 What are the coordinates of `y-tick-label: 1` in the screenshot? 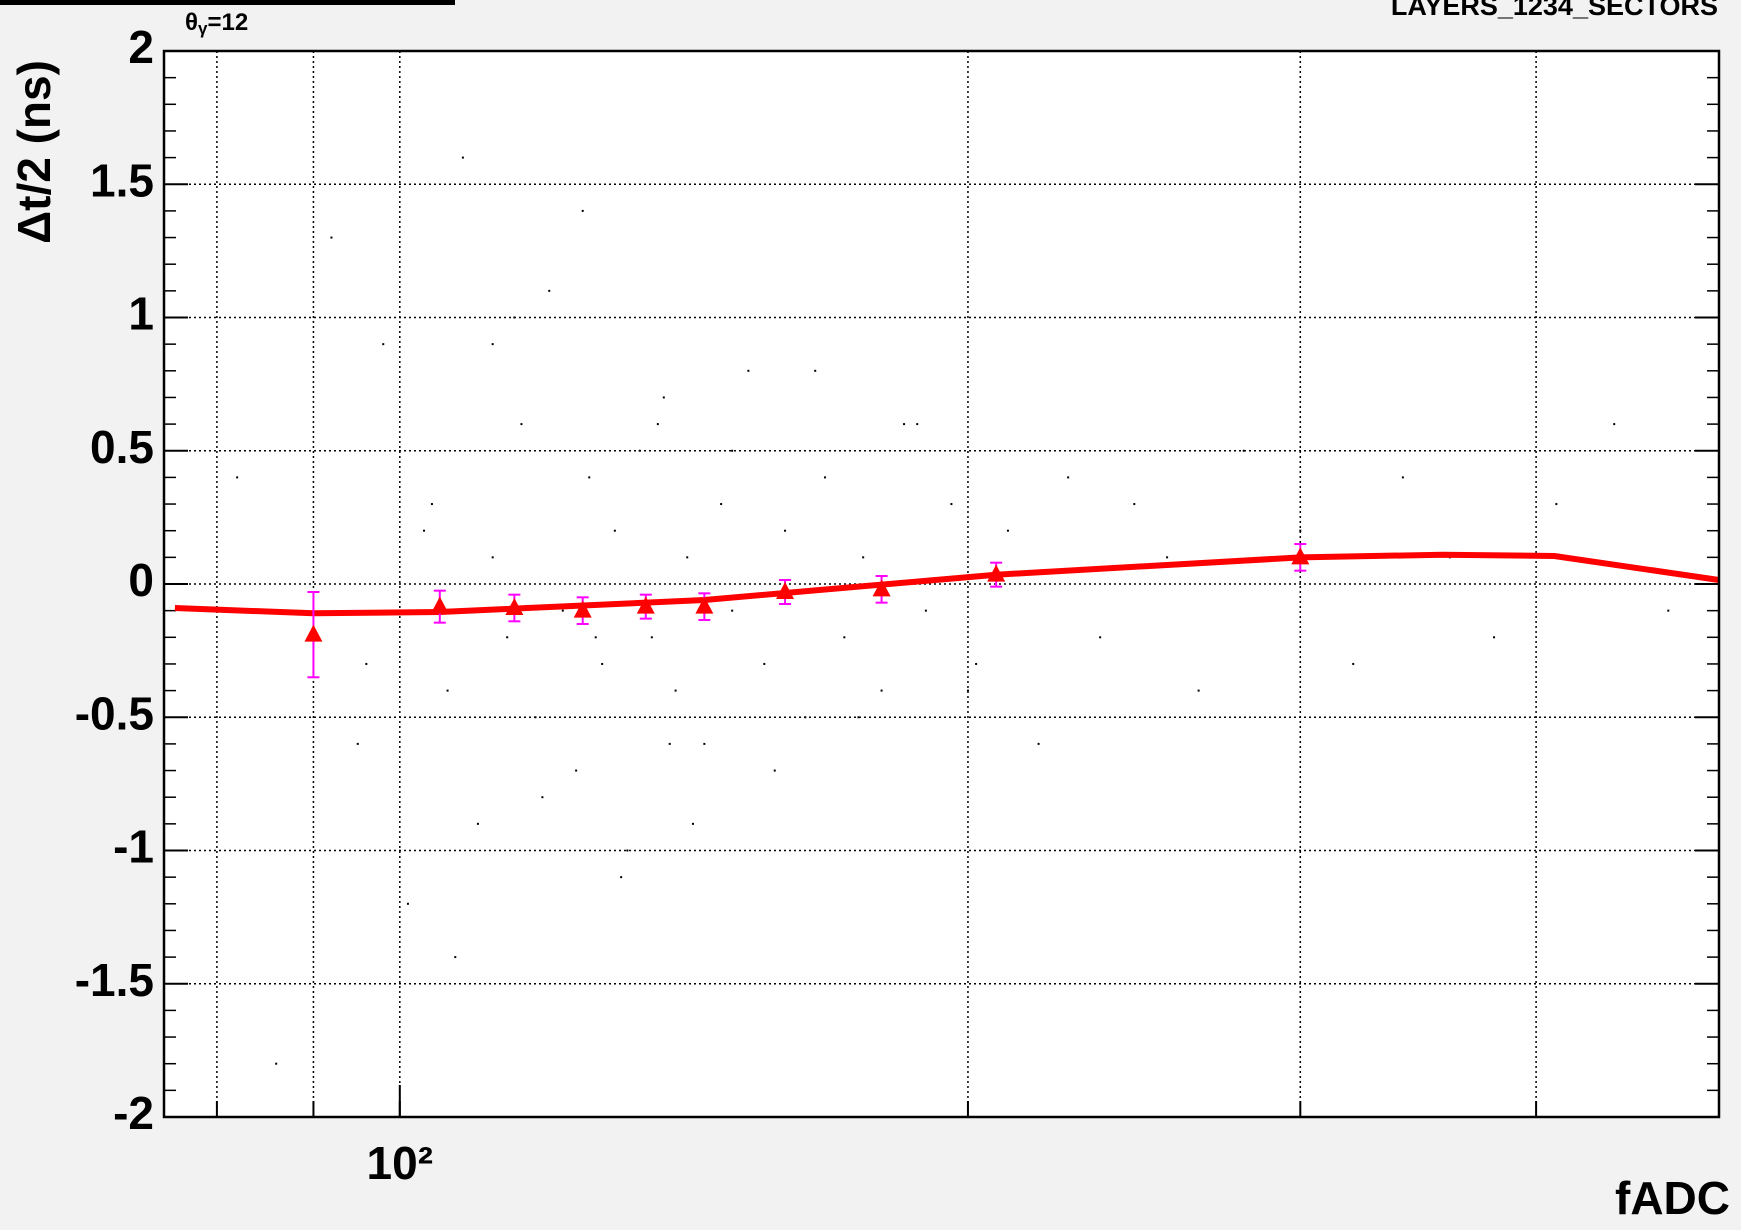 It's located at (141, 314).